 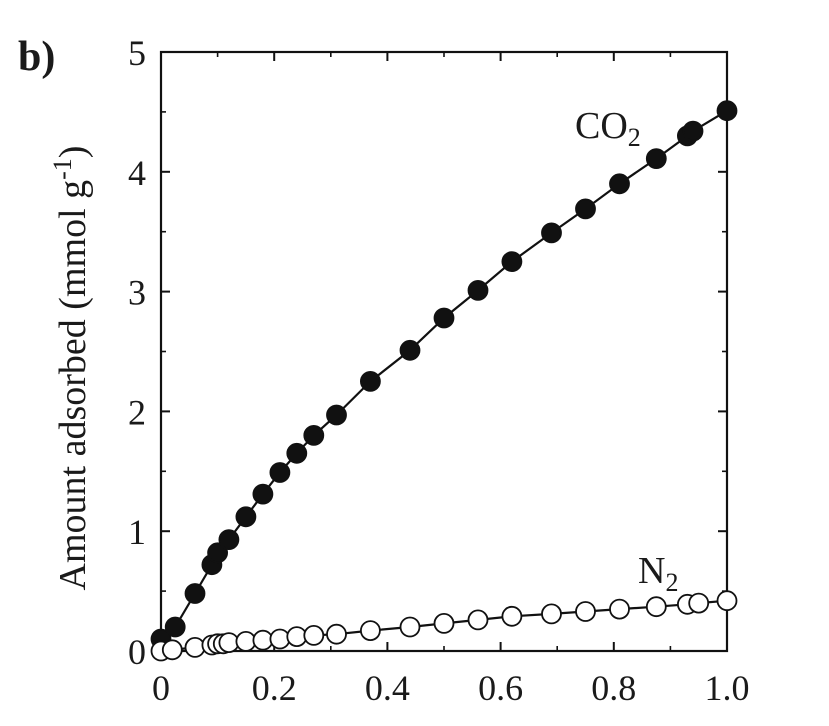 I want to click on y-axis-label-close: ), so click(x=73, y=152).